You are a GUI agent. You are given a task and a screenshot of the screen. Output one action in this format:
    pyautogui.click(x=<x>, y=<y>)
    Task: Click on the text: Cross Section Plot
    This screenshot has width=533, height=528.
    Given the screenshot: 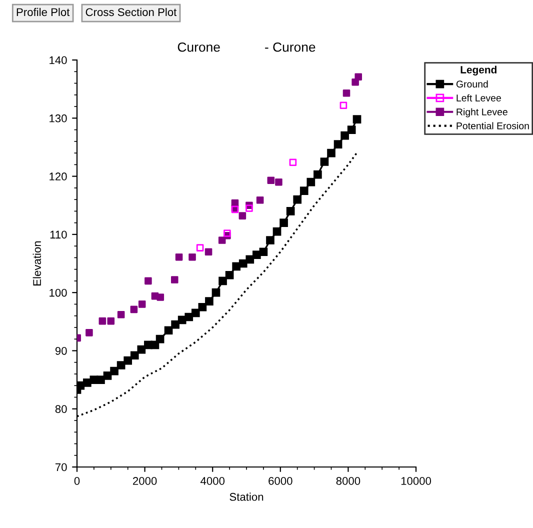 What is the action you would take?
    pyautogui.click(x=131, y=12)
    